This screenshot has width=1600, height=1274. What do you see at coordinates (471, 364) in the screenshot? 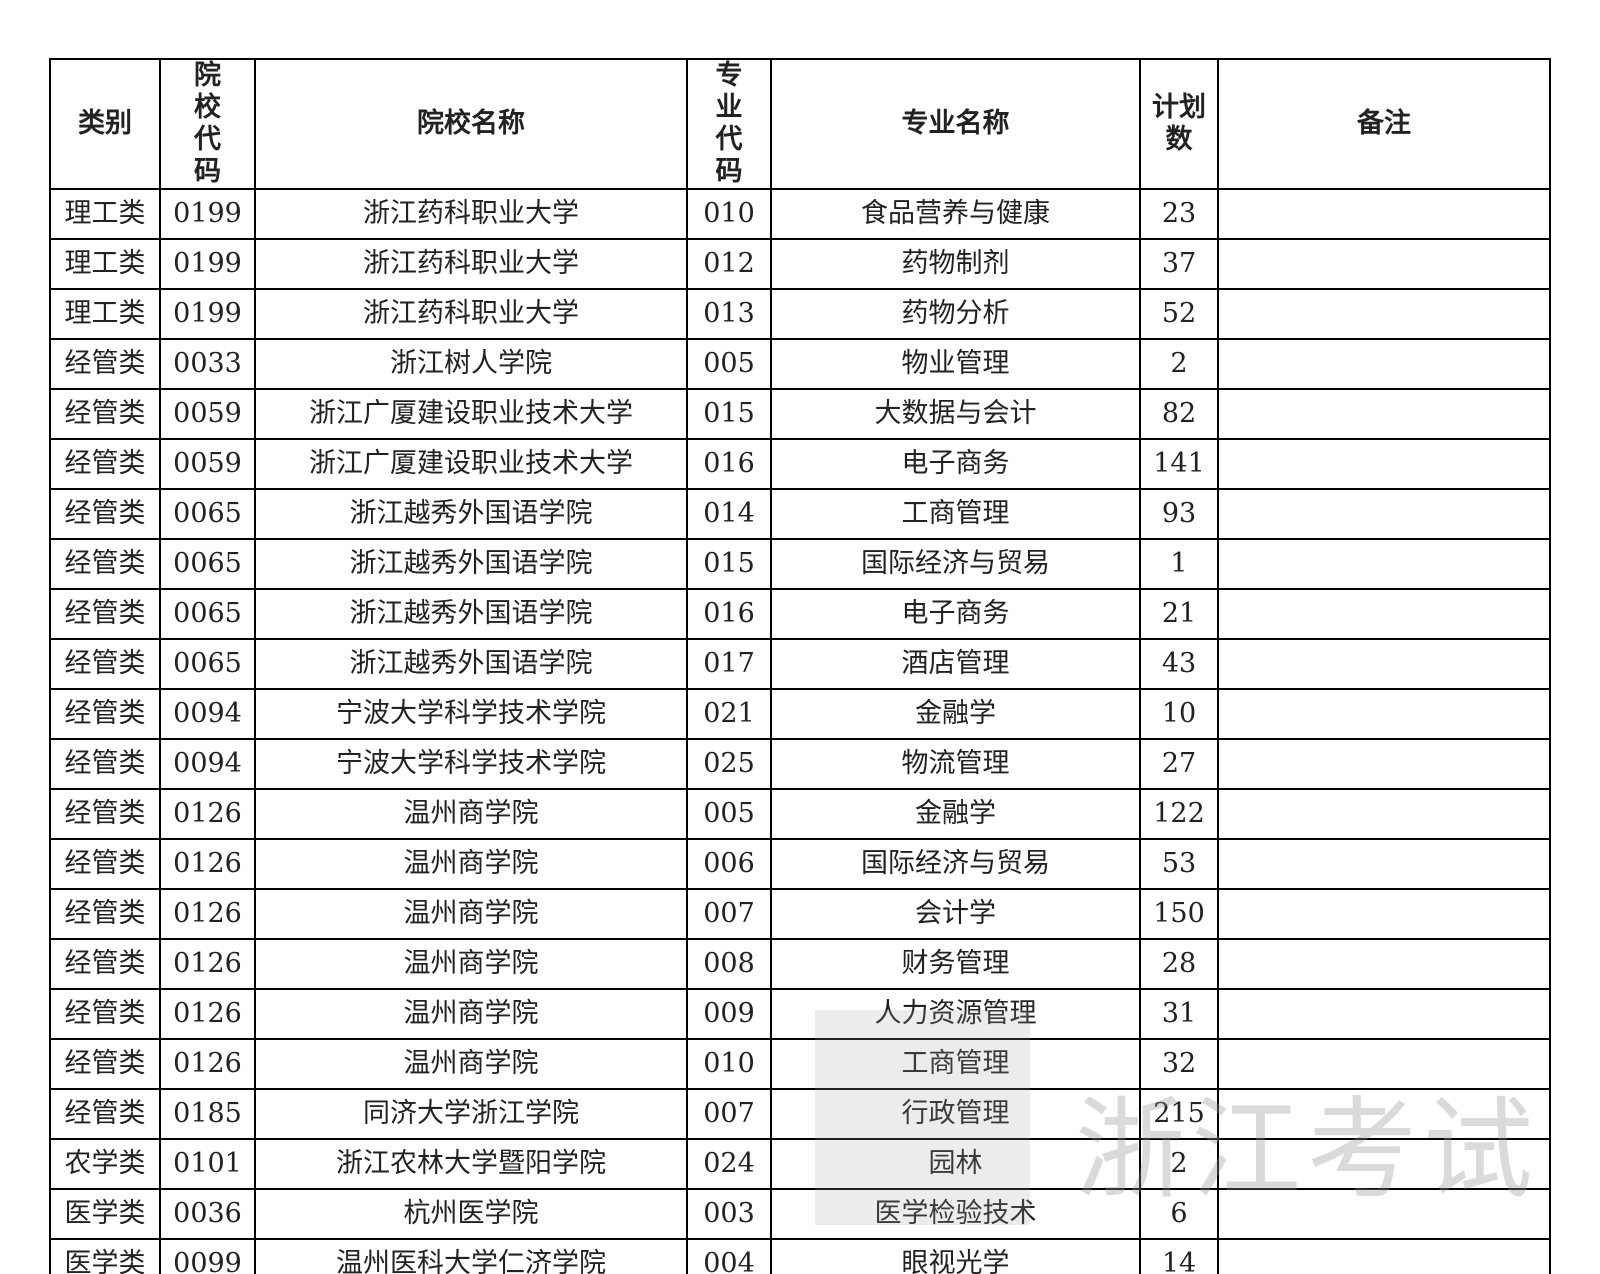
I see `table-cell: 浙江树人学院` at bounding box center [471, 364].